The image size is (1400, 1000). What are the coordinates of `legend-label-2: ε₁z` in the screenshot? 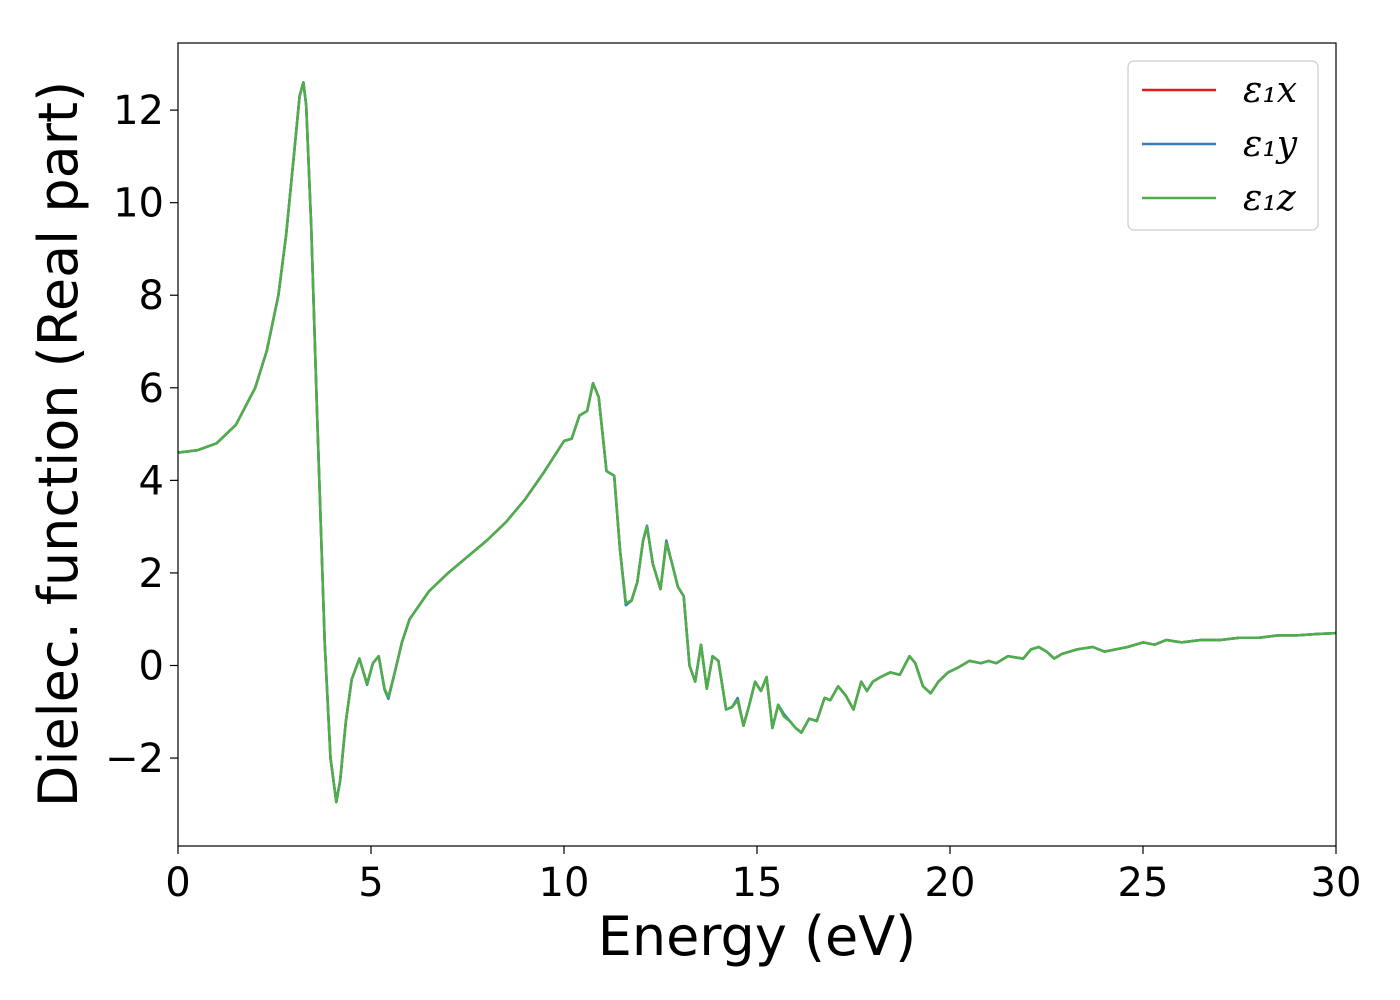 It's located at (1270, 198).